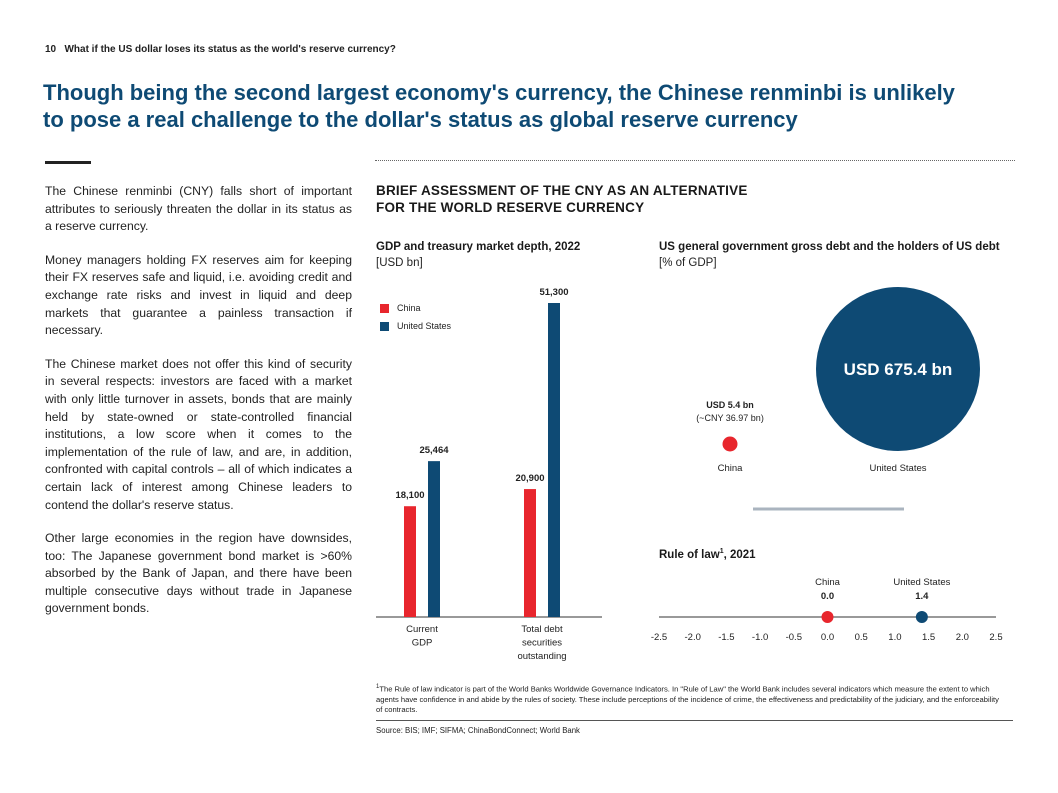 This screenshot has width=1058, height=793. What do you see at coordinates (928, 637) in the screenshot?
I see `rule-of-law-tick-label: 1.5` at bounding box center [928, 637].